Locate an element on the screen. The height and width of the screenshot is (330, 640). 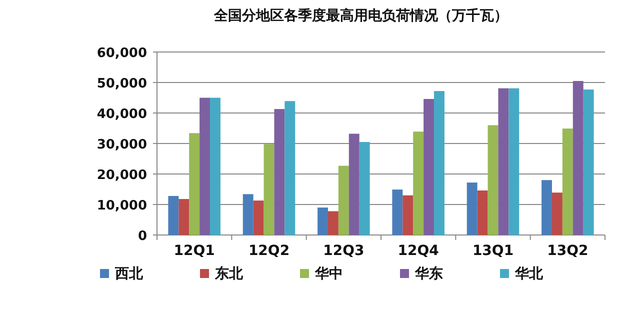
x-tick-label: 13Q1 is located at coordinates (493, 251).